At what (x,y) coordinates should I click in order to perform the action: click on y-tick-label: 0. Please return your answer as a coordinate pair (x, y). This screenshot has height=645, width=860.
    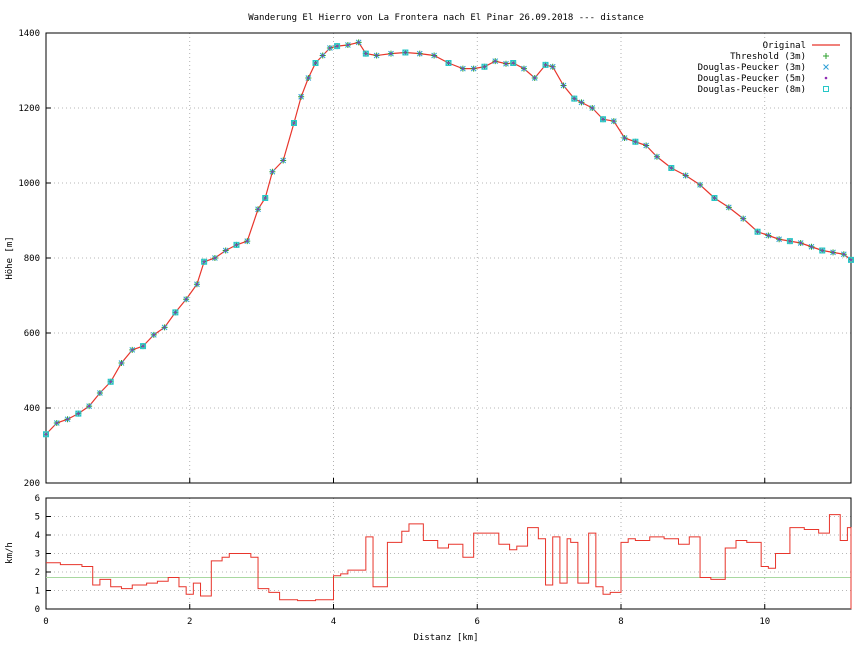
    Looking at the image, I should click on (37, 610).